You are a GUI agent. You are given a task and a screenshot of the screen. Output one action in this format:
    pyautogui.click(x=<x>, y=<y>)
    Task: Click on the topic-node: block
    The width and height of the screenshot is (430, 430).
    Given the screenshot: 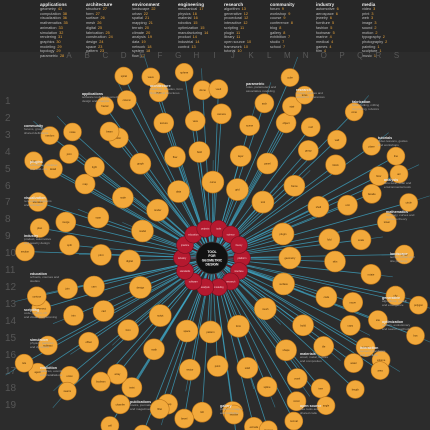 What is the action you would take?
    pyautogui.click(x=335, y=165)
    